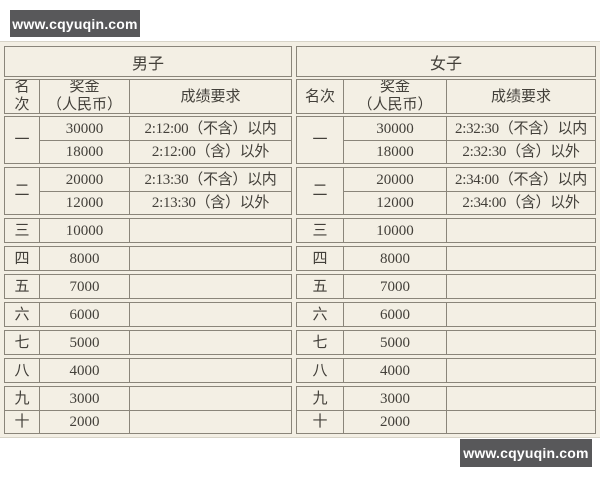 This screenshot has width=600, height=480. What do you see at coordinates (210, 128) in the screenshot?
I see `requirement-cell: 2:12:00（不含）以内` at bounding box center [210, 128].